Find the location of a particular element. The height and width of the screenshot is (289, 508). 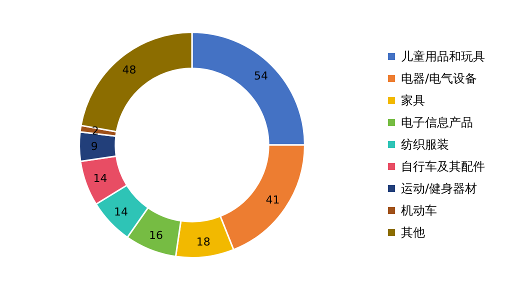

data-label: 18 is located at coordinates (203, 241).